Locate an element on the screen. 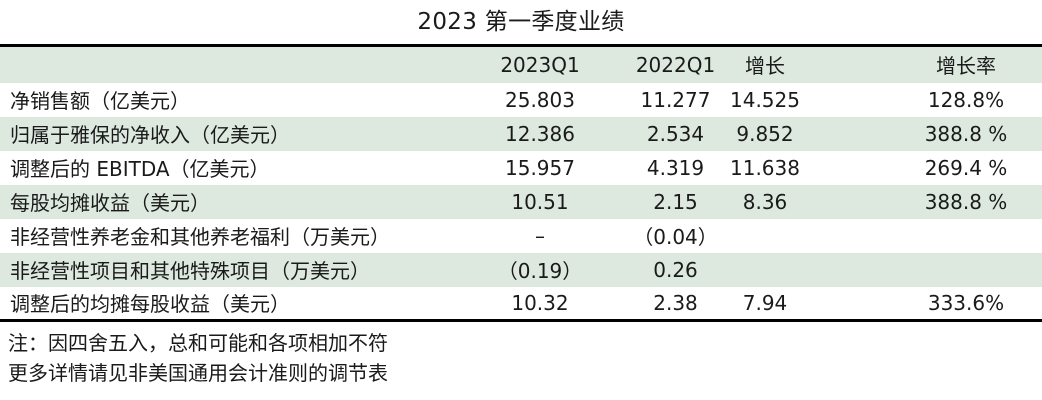  table-row: 非经营性养老金和其他养老福利（万美元） – （0.04） is located at coordinates (521, 235).